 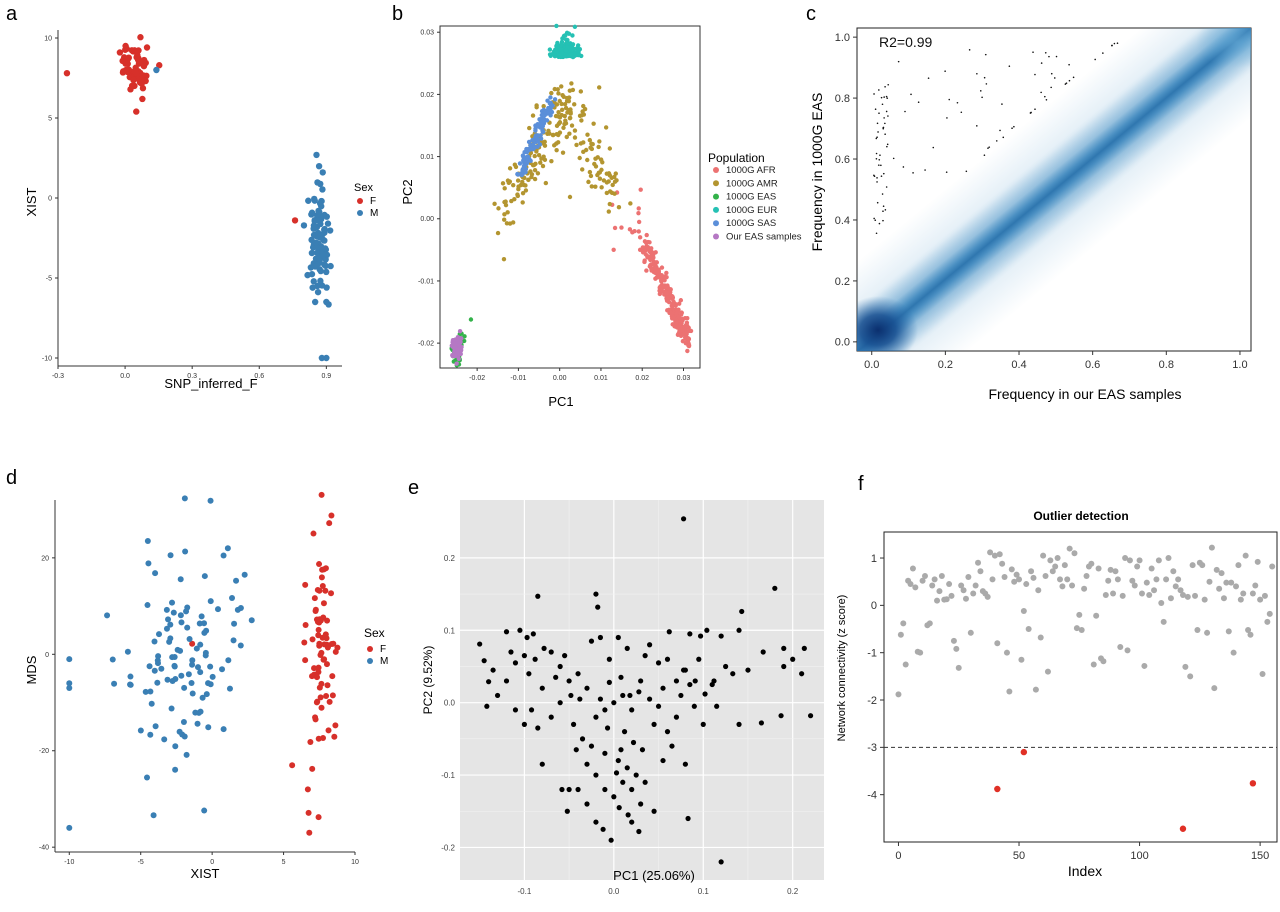 What do you see at coordinates (874, 606) in the screenshot?
I see `y-tick-label: 0` at bounding box center [874, 606].